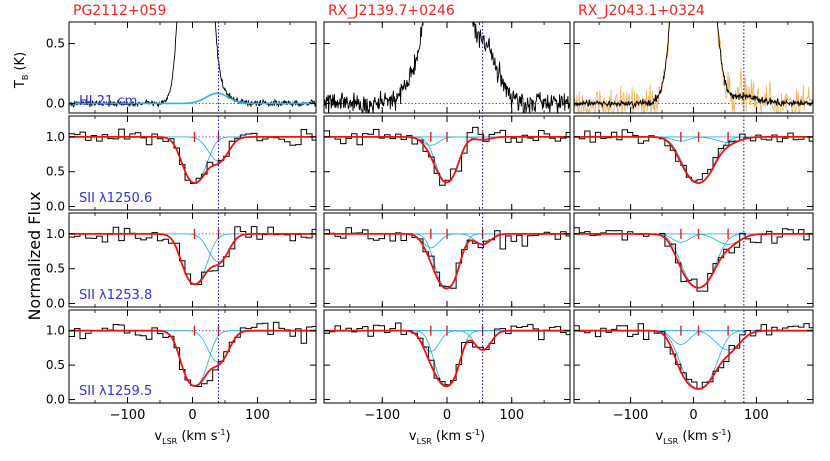 Image resolution: width=830 pixels, height=461 pixels. What do you see at coordinates (108, 101) in the screenshot?
I see `panel-label: HI 21 cm` at bounding box center [108, 101].